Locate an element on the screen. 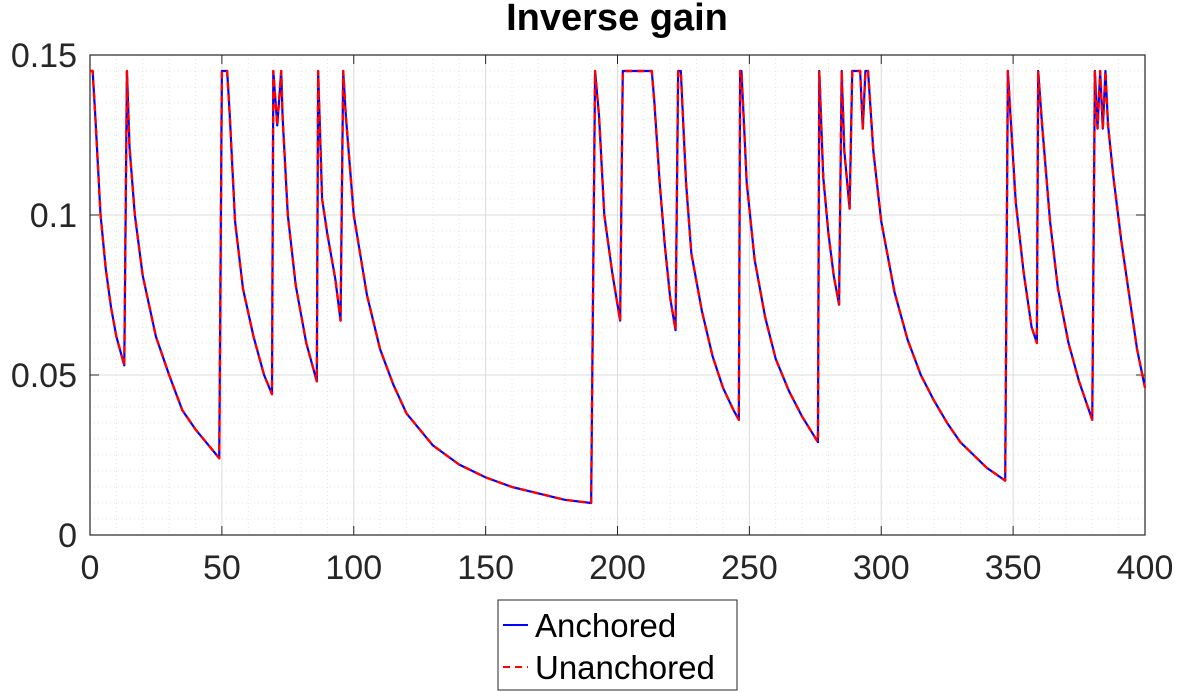 The image size is (1179, 692). y-tick-label: 0.05 is located at coordinates (44, 376).